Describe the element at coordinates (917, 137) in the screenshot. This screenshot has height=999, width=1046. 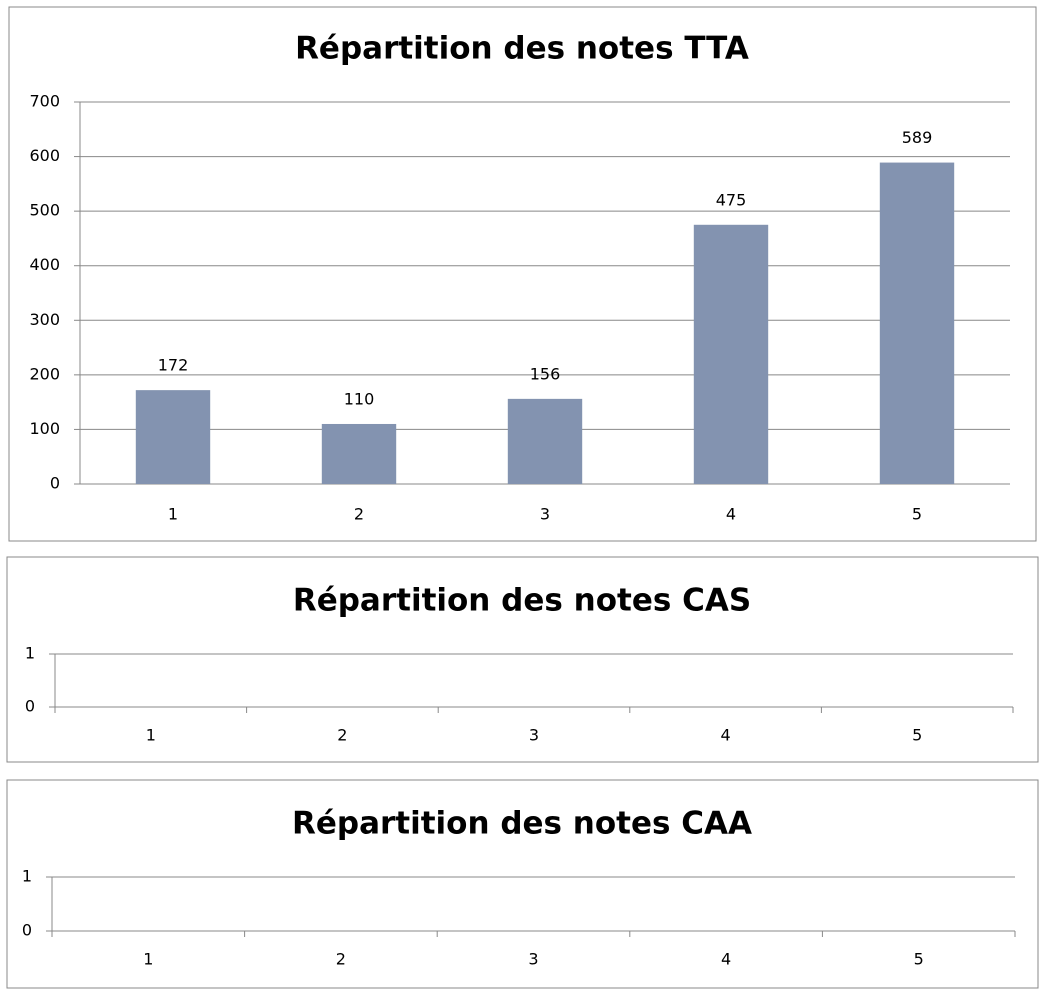
I see `data-label: 589` at that location.